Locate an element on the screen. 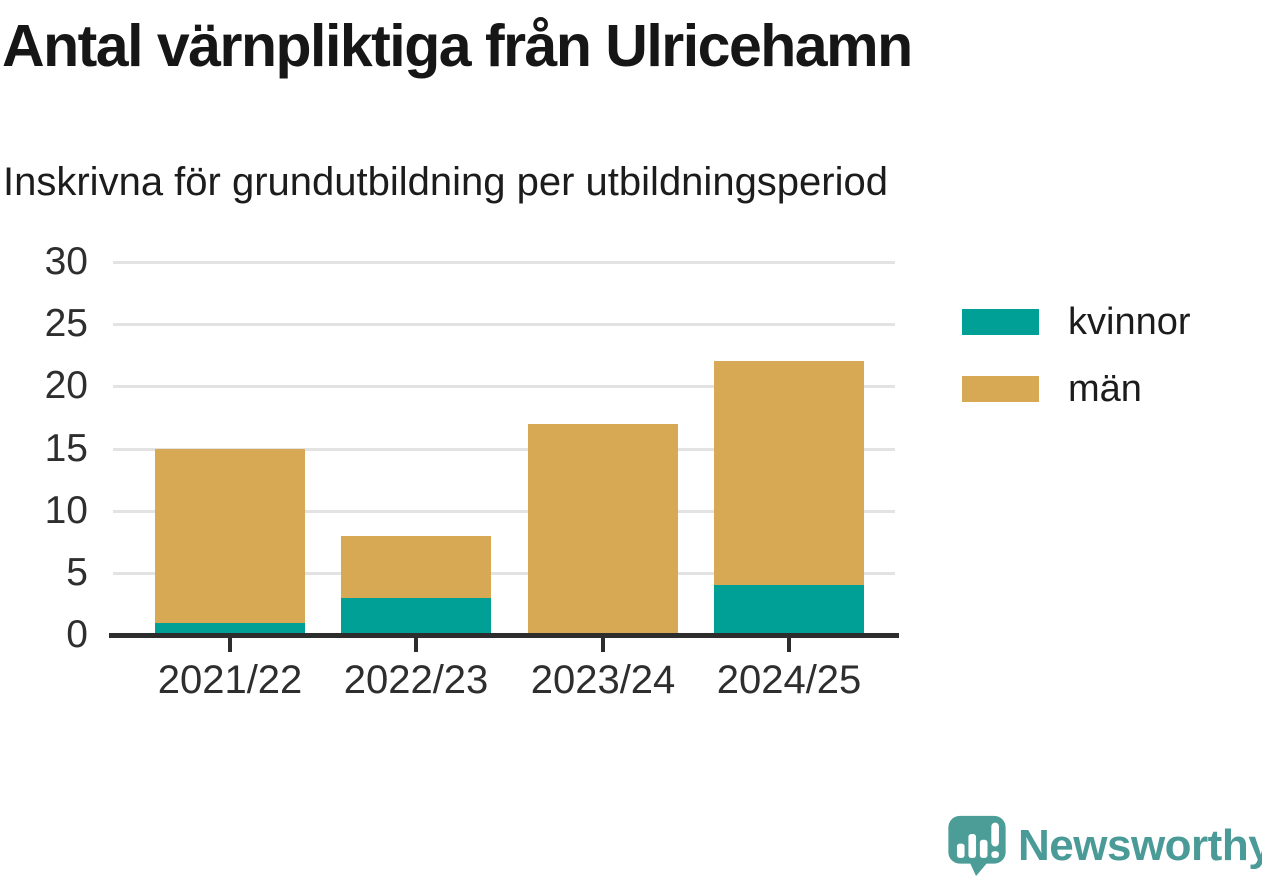 The height and width of the screenshot is (879, 1262). legend-swatch-kvinnor is located at coordinates (1000, 322).